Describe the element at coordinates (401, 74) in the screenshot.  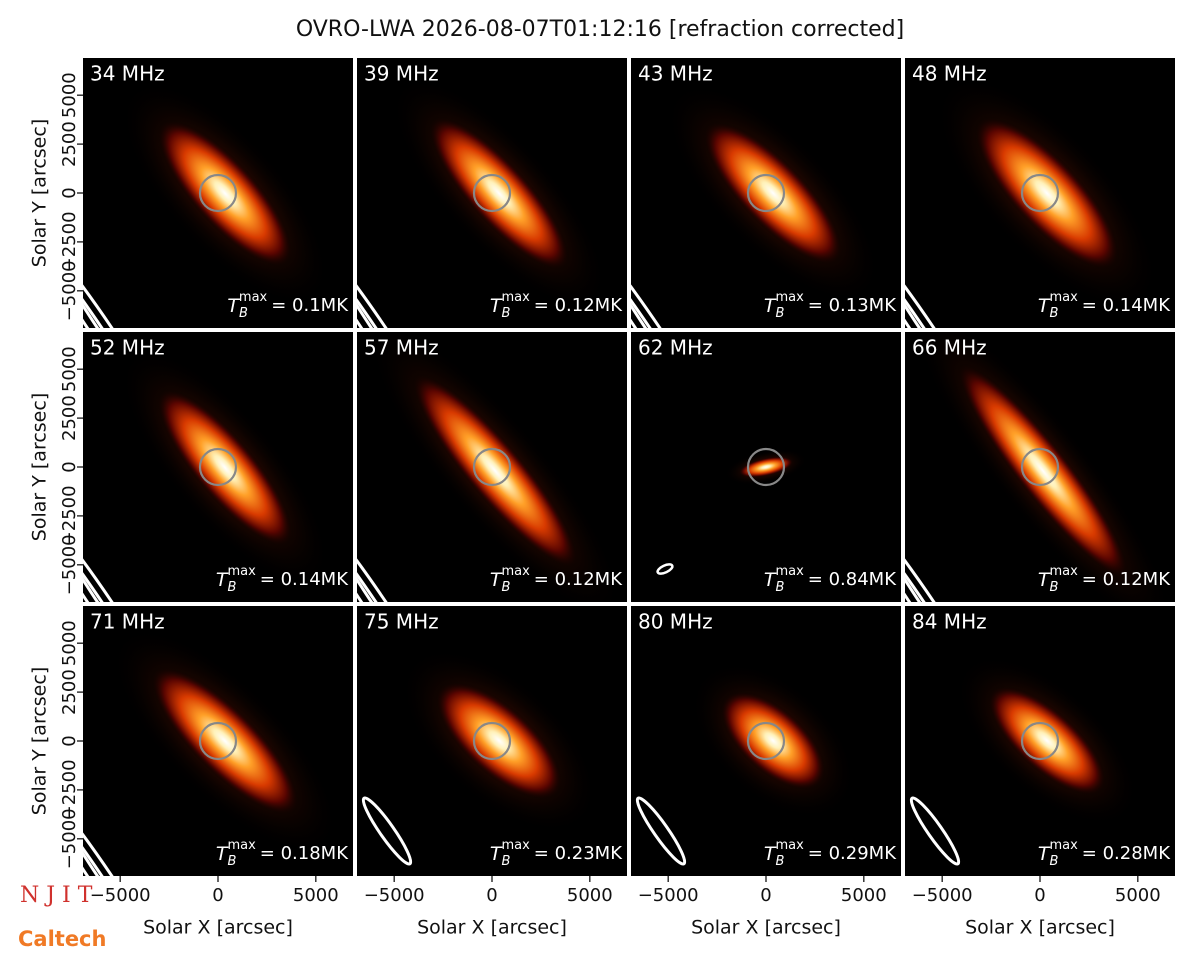
I see `panel-title: 39 MHz` at that location.